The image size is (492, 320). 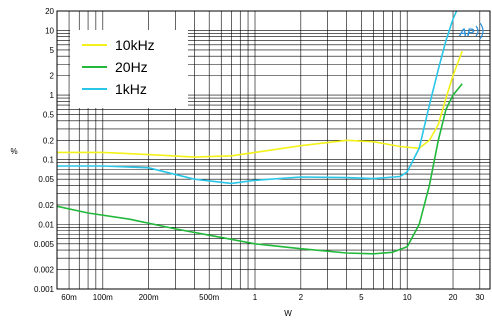 What do you see at coordinates (49, 30) in the screenshot?
I see `y-tick-label: 10` at bounding box center [49, 30].